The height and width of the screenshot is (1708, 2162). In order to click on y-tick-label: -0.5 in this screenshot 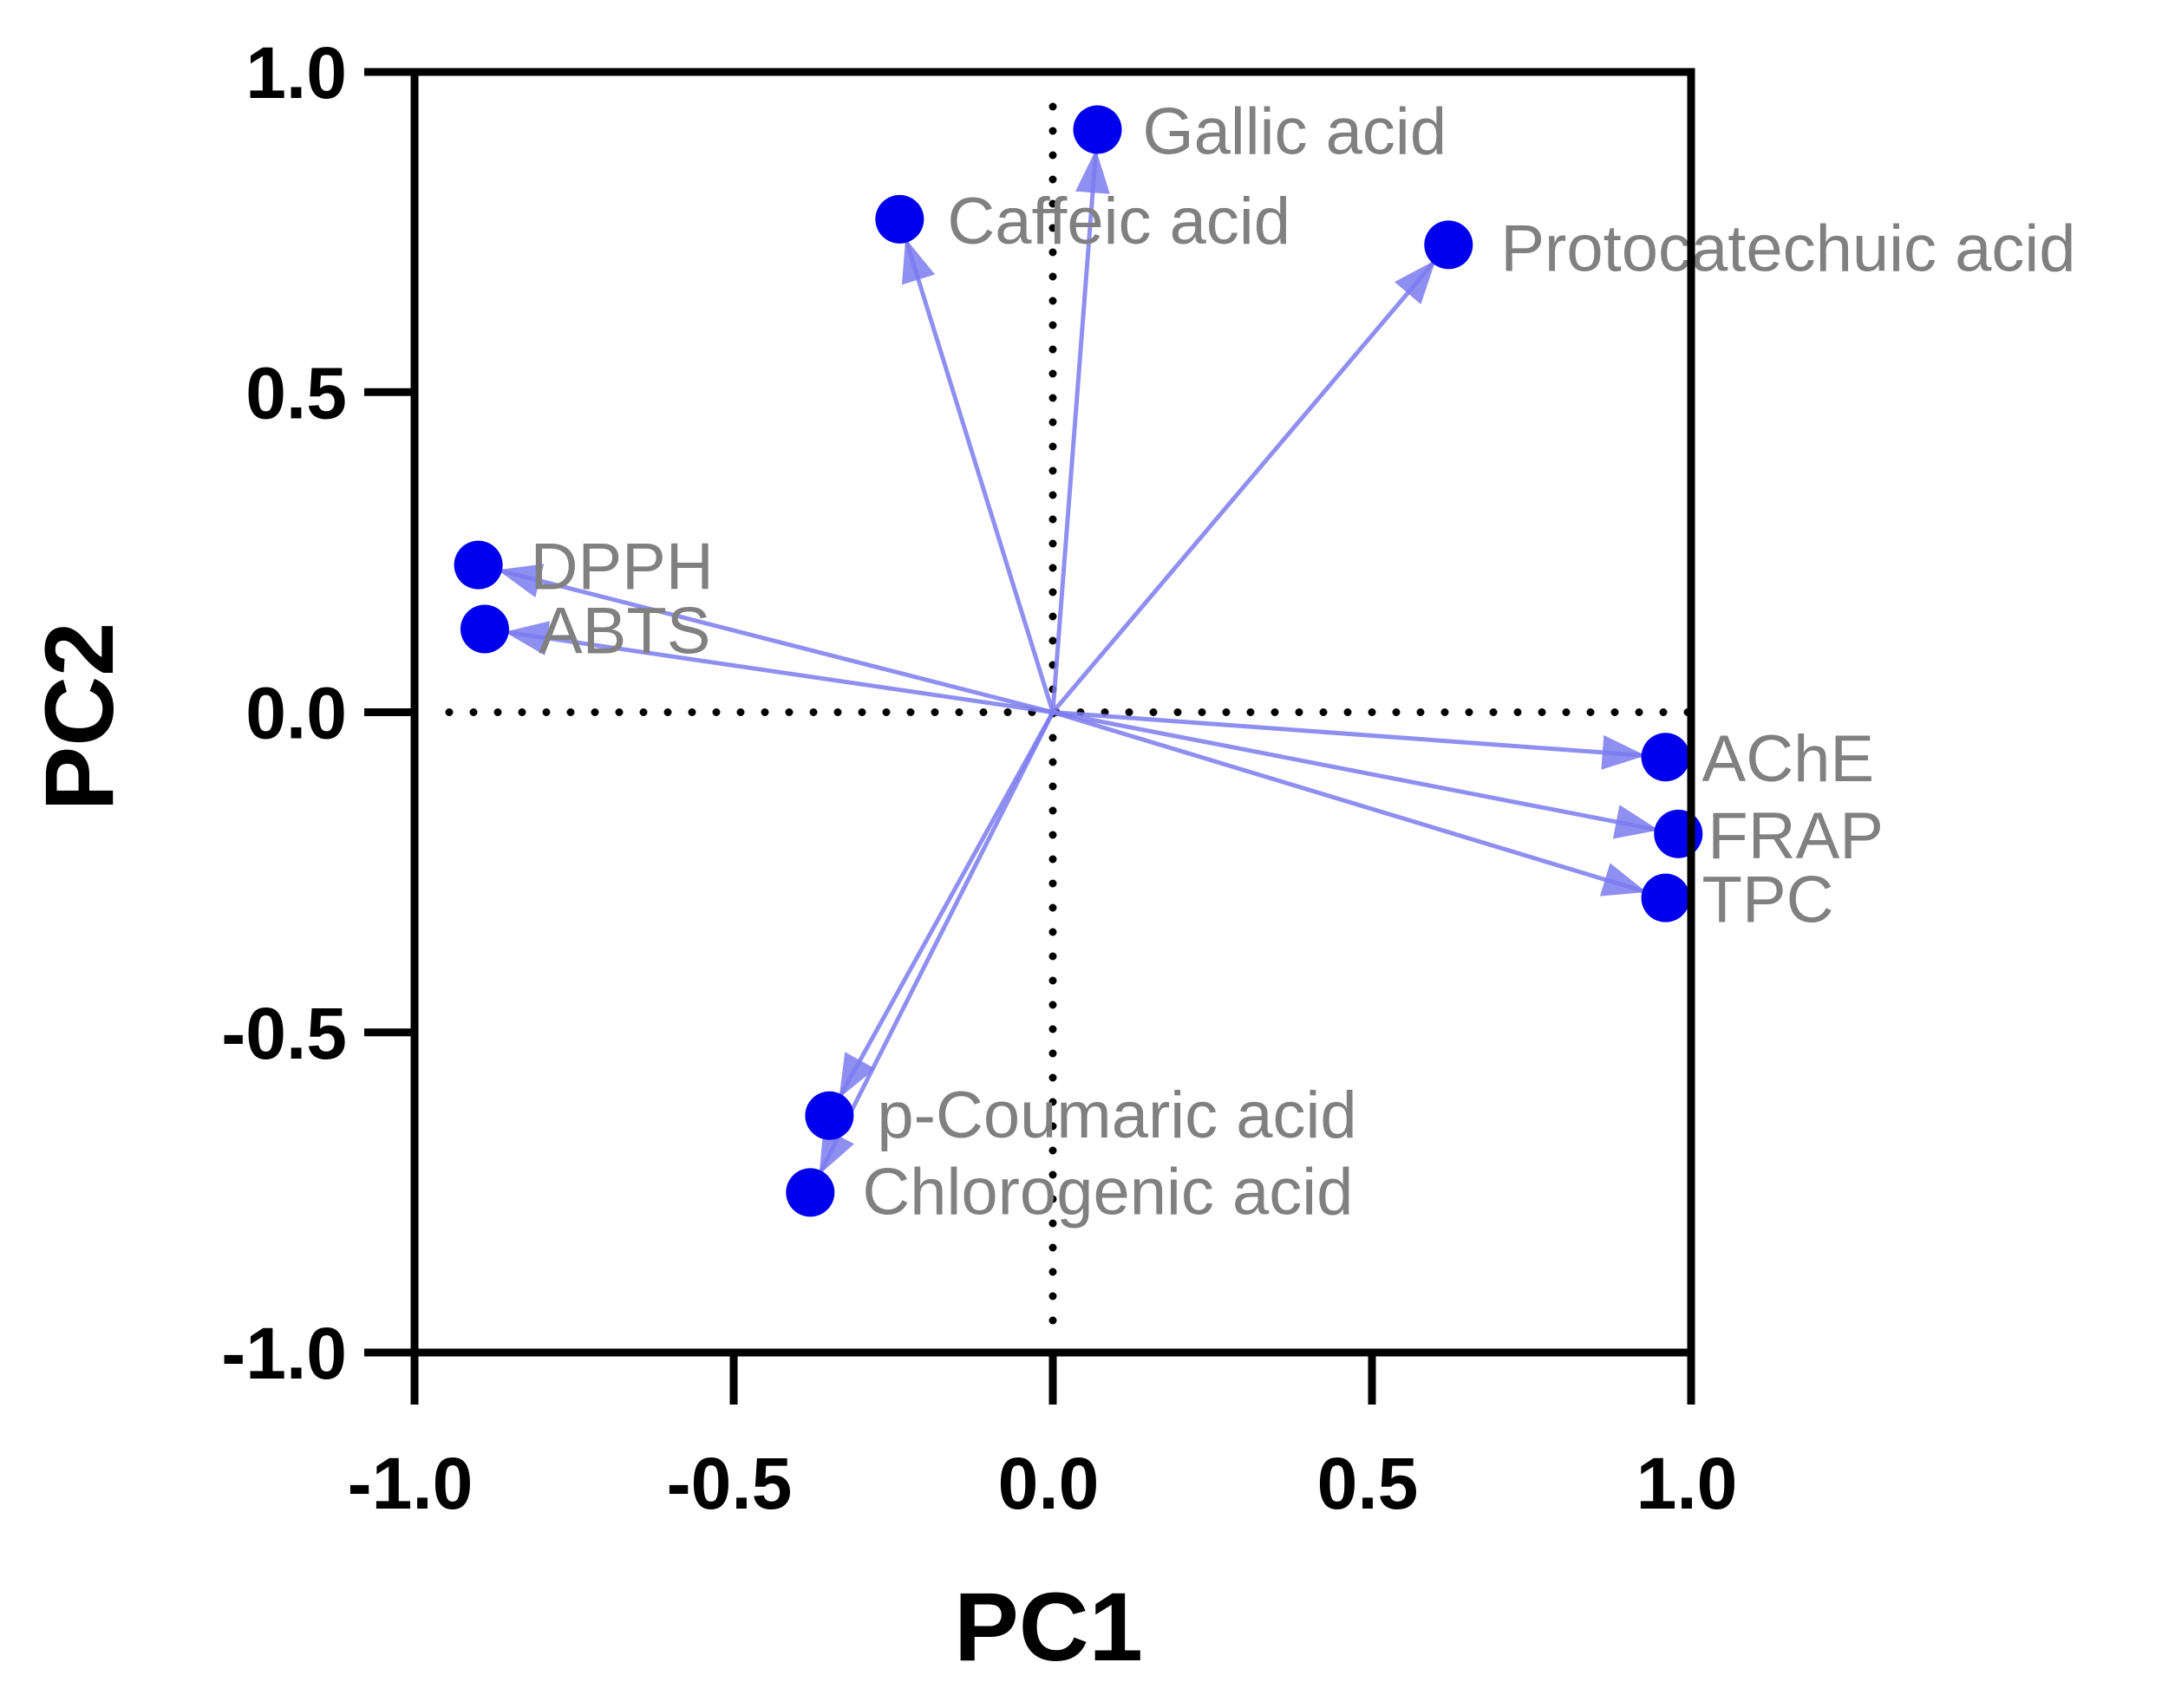, I will do `click(284, 1033)`.